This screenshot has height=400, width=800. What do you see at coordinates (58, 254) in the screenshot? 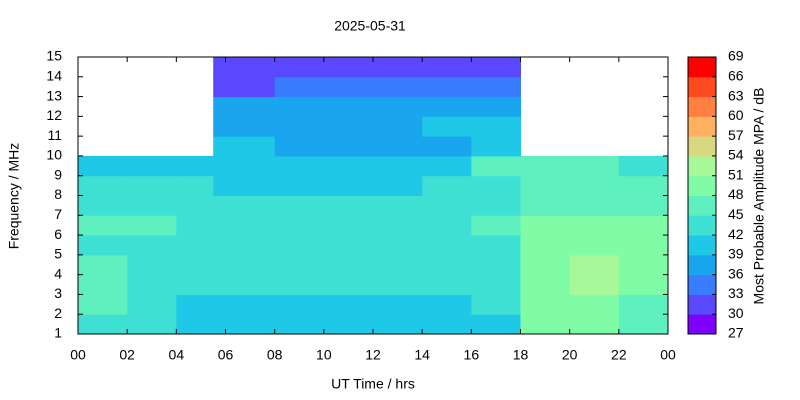
I see `y-tick-label: 5` at bounding box center [58, 254].